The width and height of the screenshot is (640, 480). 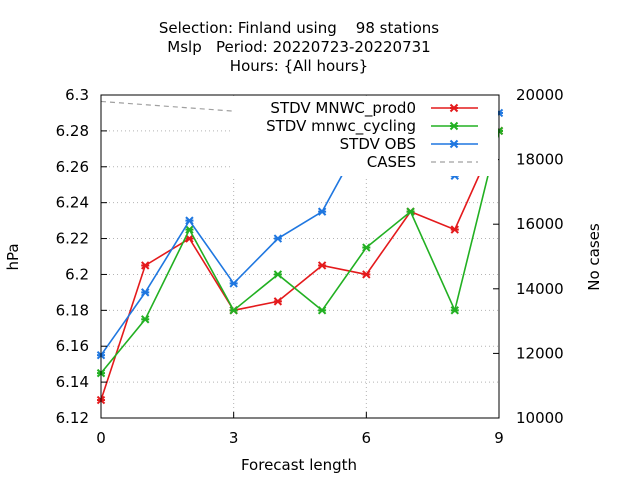 I want to click on y-tick-label: 6.3, so click(x=77, y=95).